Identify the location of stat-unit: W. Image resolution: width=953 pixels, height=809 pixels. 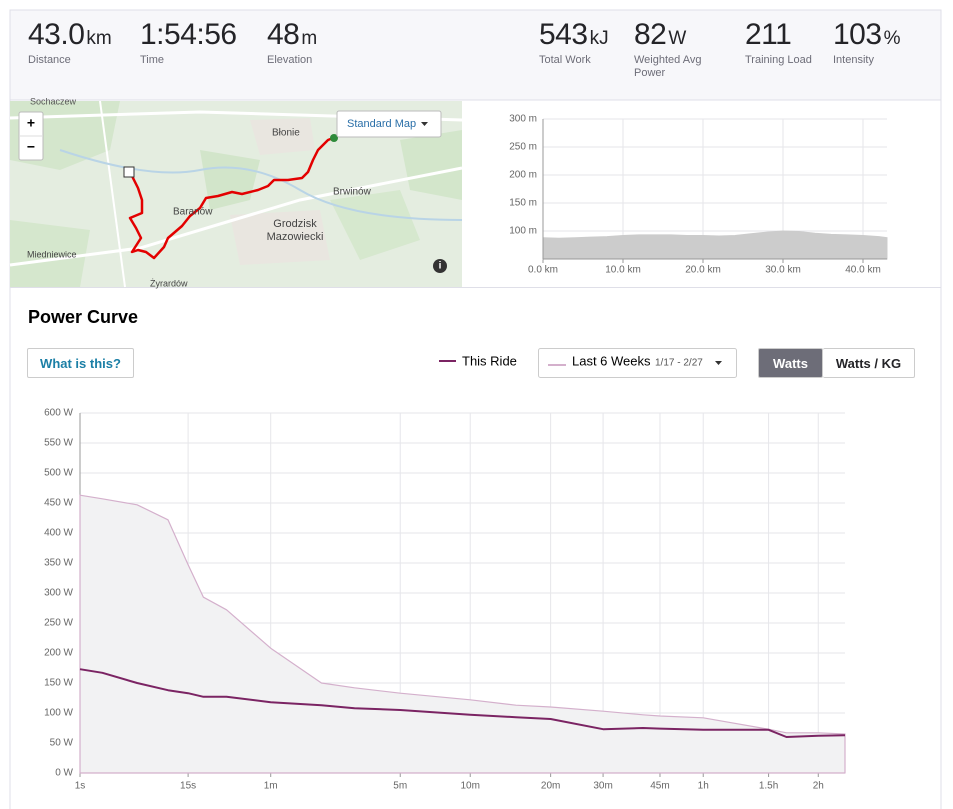
(677, 38).